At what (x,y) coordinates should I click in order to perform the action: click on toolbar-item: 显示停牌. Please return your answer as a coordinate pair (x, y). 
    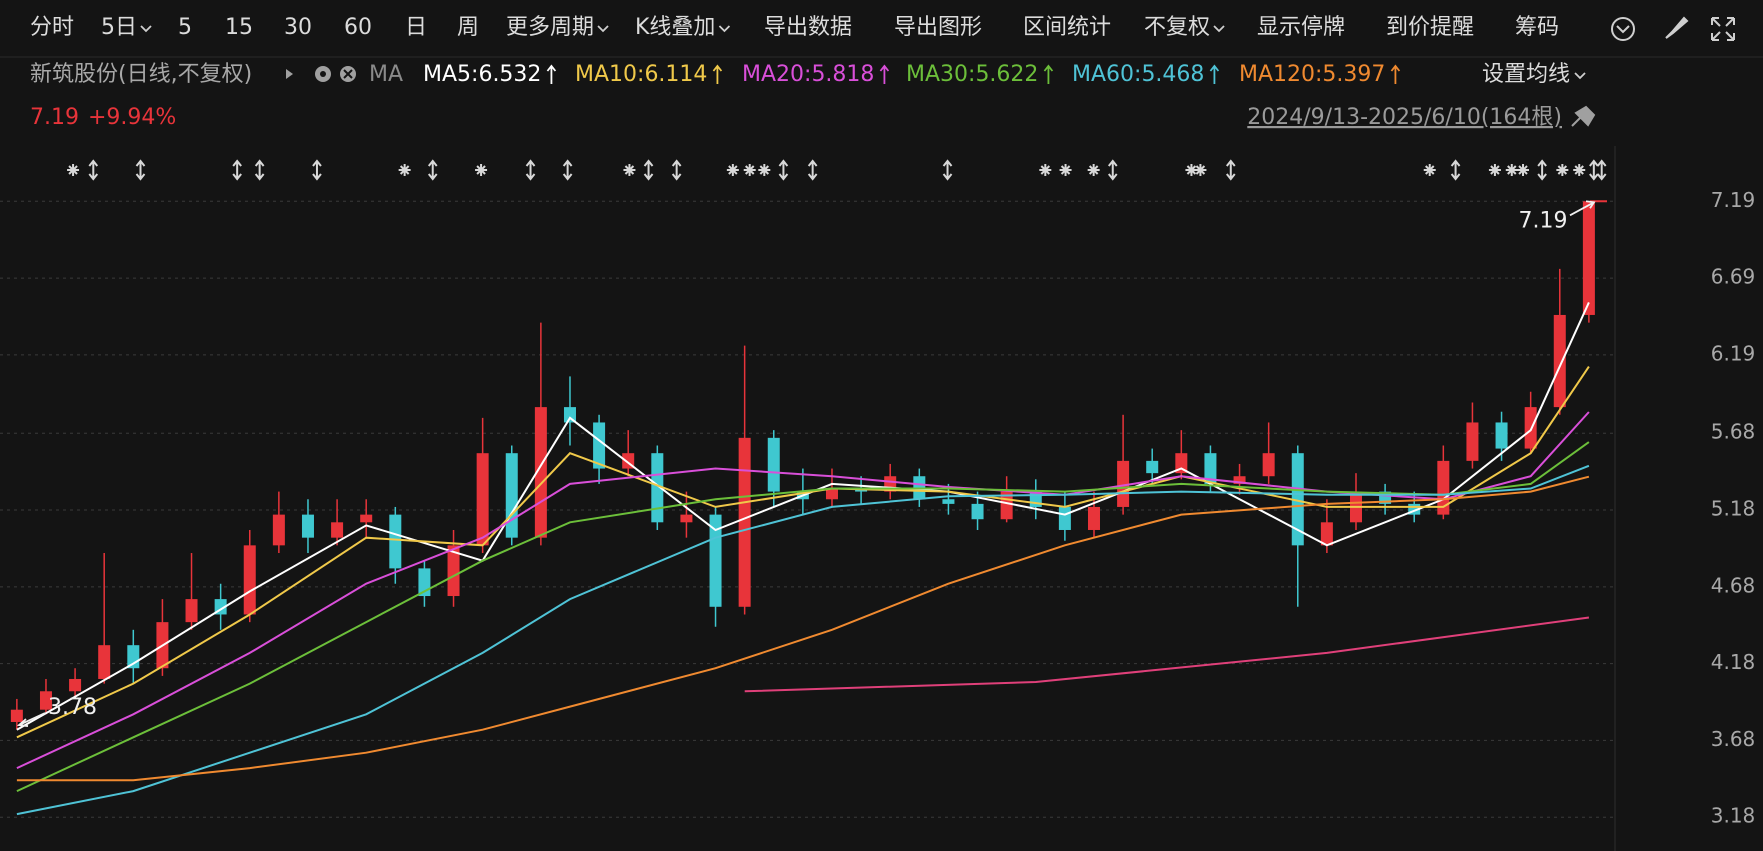
    Looking at the image, I should click on (1301, 27).